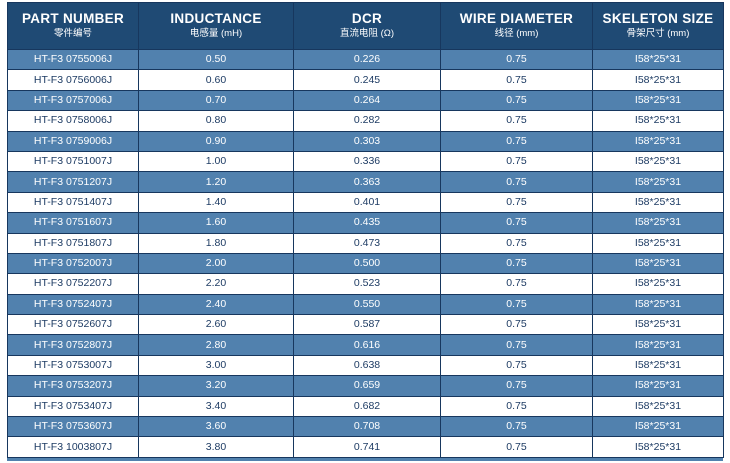 This screenshot has height=463, width=730. What do you see at coordinates (216, 386) in the screenshot?
I see `cell-inductance: 3.20` at bounding box center [216, 386].